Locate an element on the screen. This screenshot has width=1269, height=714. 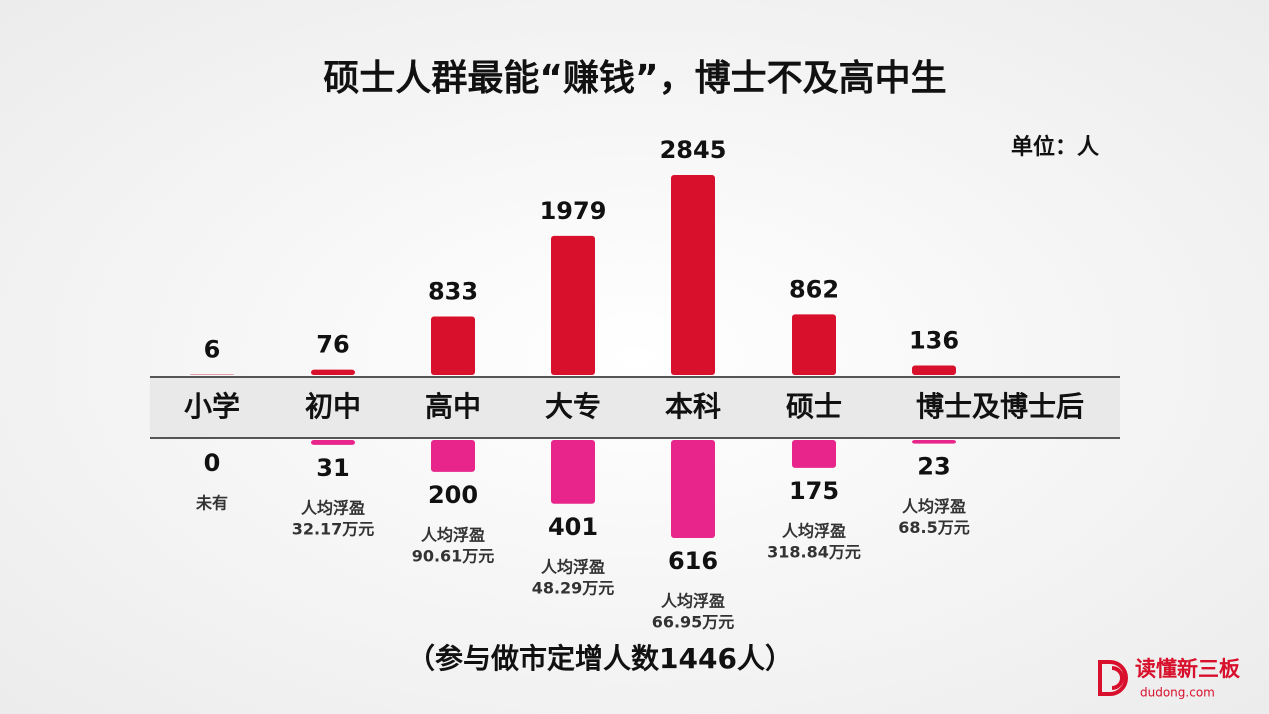
value-label: 2845 is located at coordinates (693, 150).